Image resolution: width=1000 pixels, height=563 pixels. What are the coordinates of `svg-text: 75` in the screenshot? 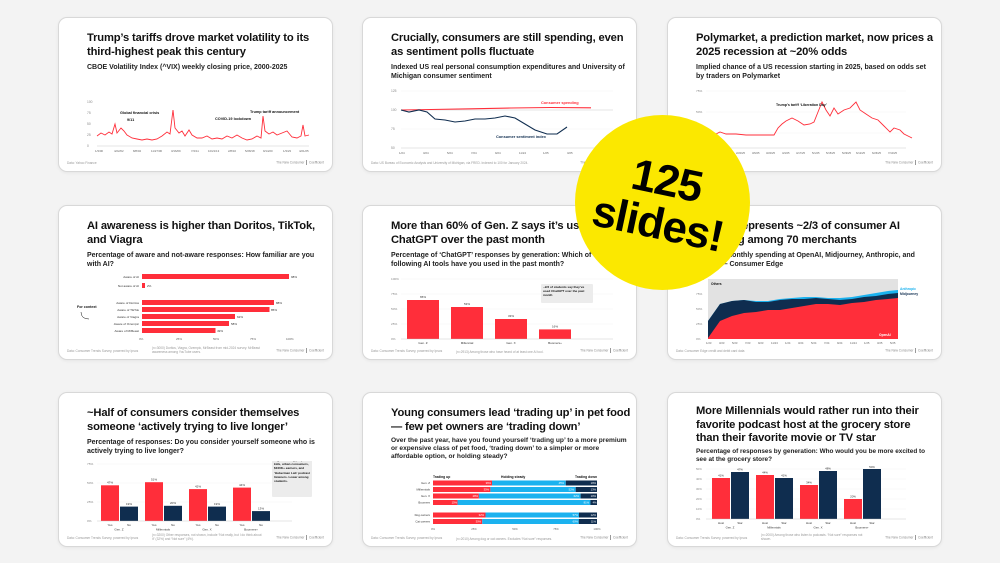 It's located at (393, 129).